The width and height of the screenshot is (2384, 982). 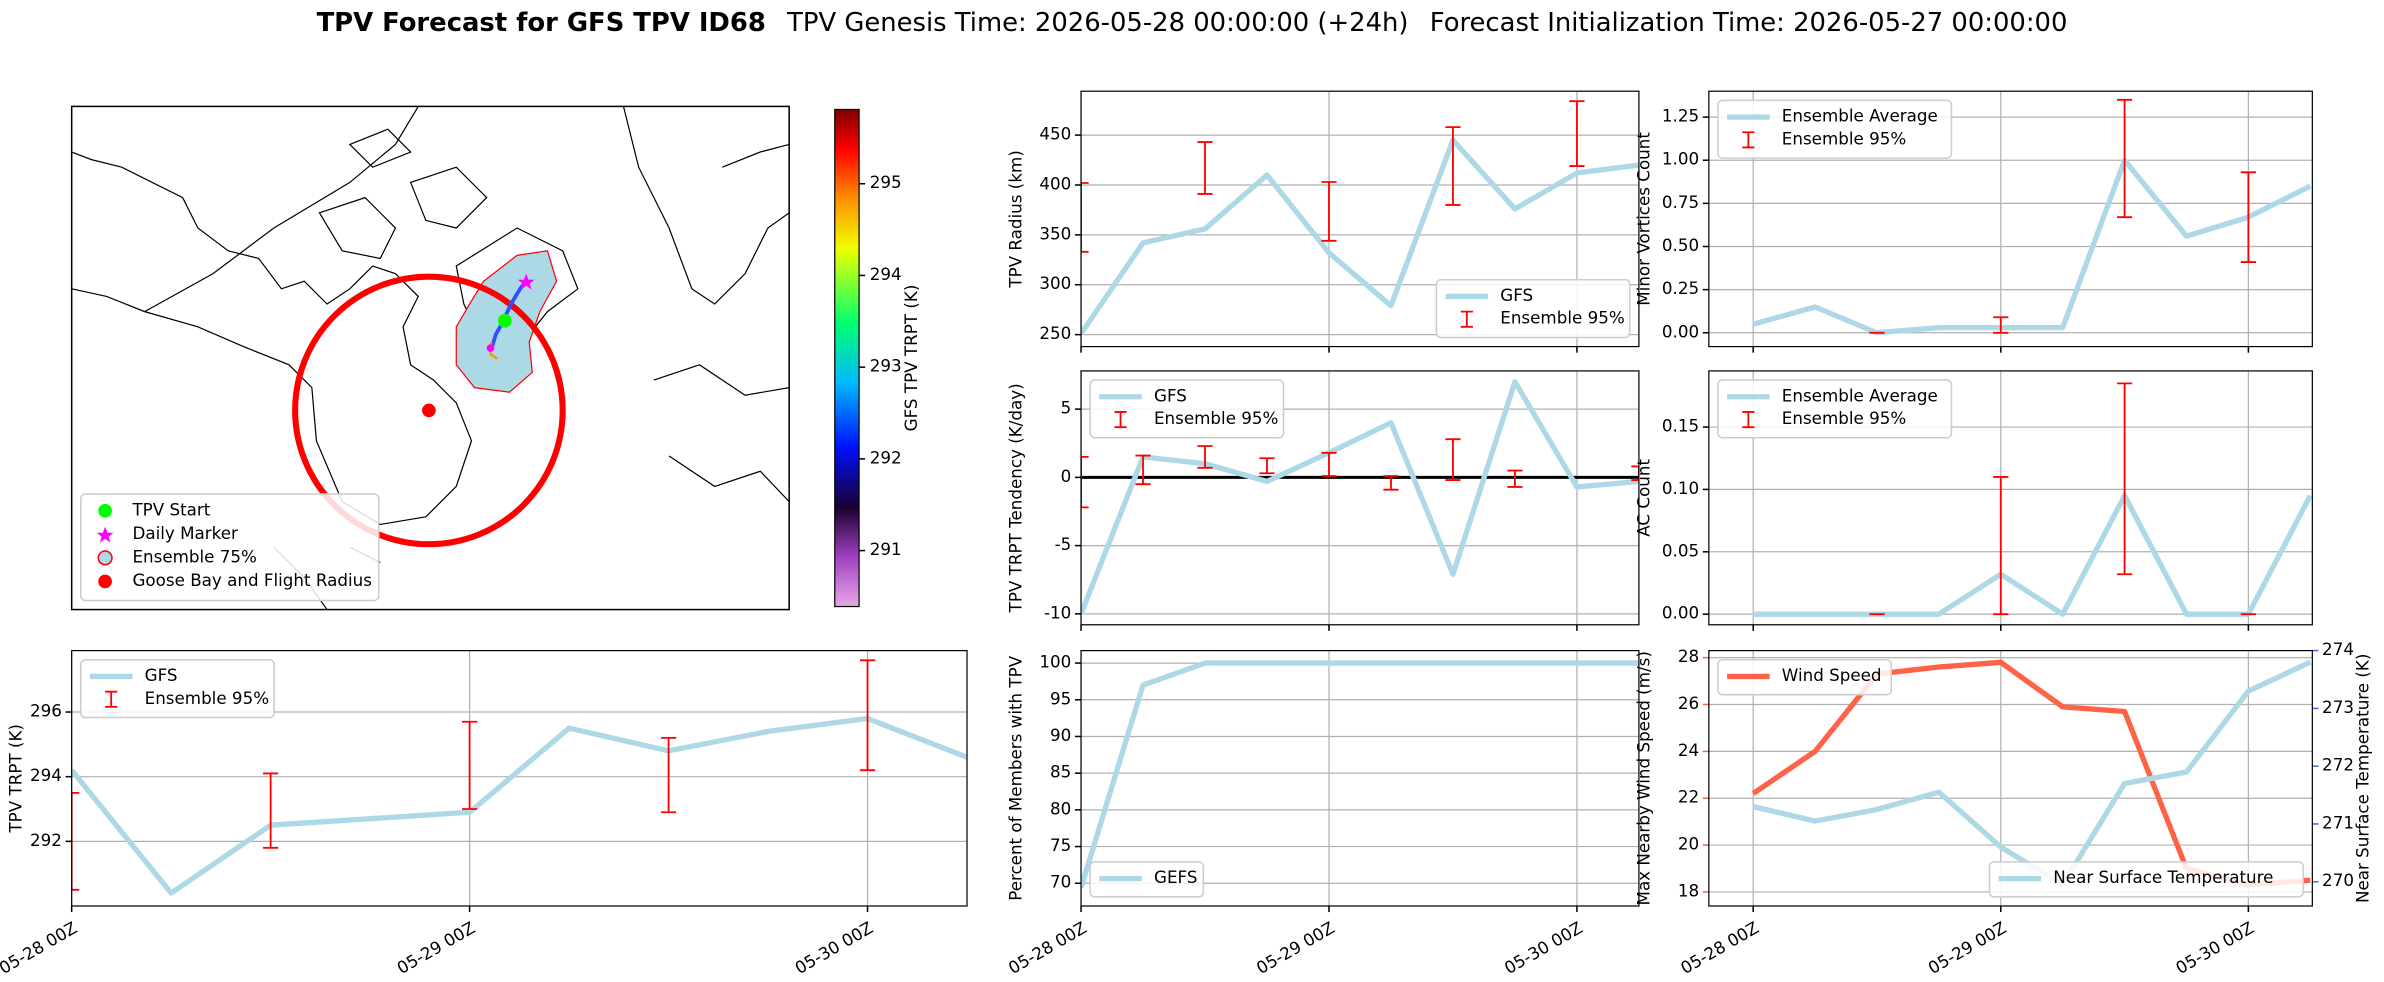 I want to click on y-tick-label: 85, so click(x=1060, y=772).